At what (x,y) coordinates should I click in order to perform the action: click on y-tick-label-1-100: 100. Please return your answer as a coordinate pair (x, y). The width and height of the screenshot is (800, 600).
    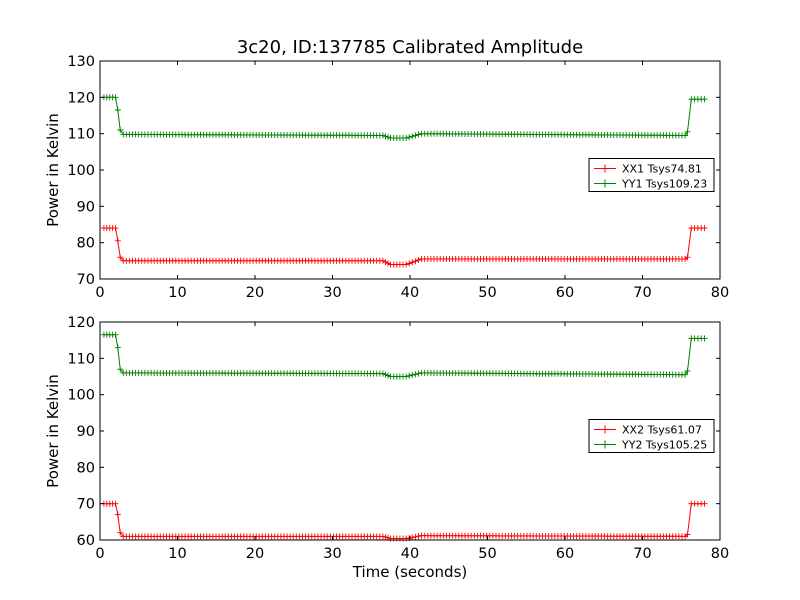
    Looking at the image, I should click on (81, 171).